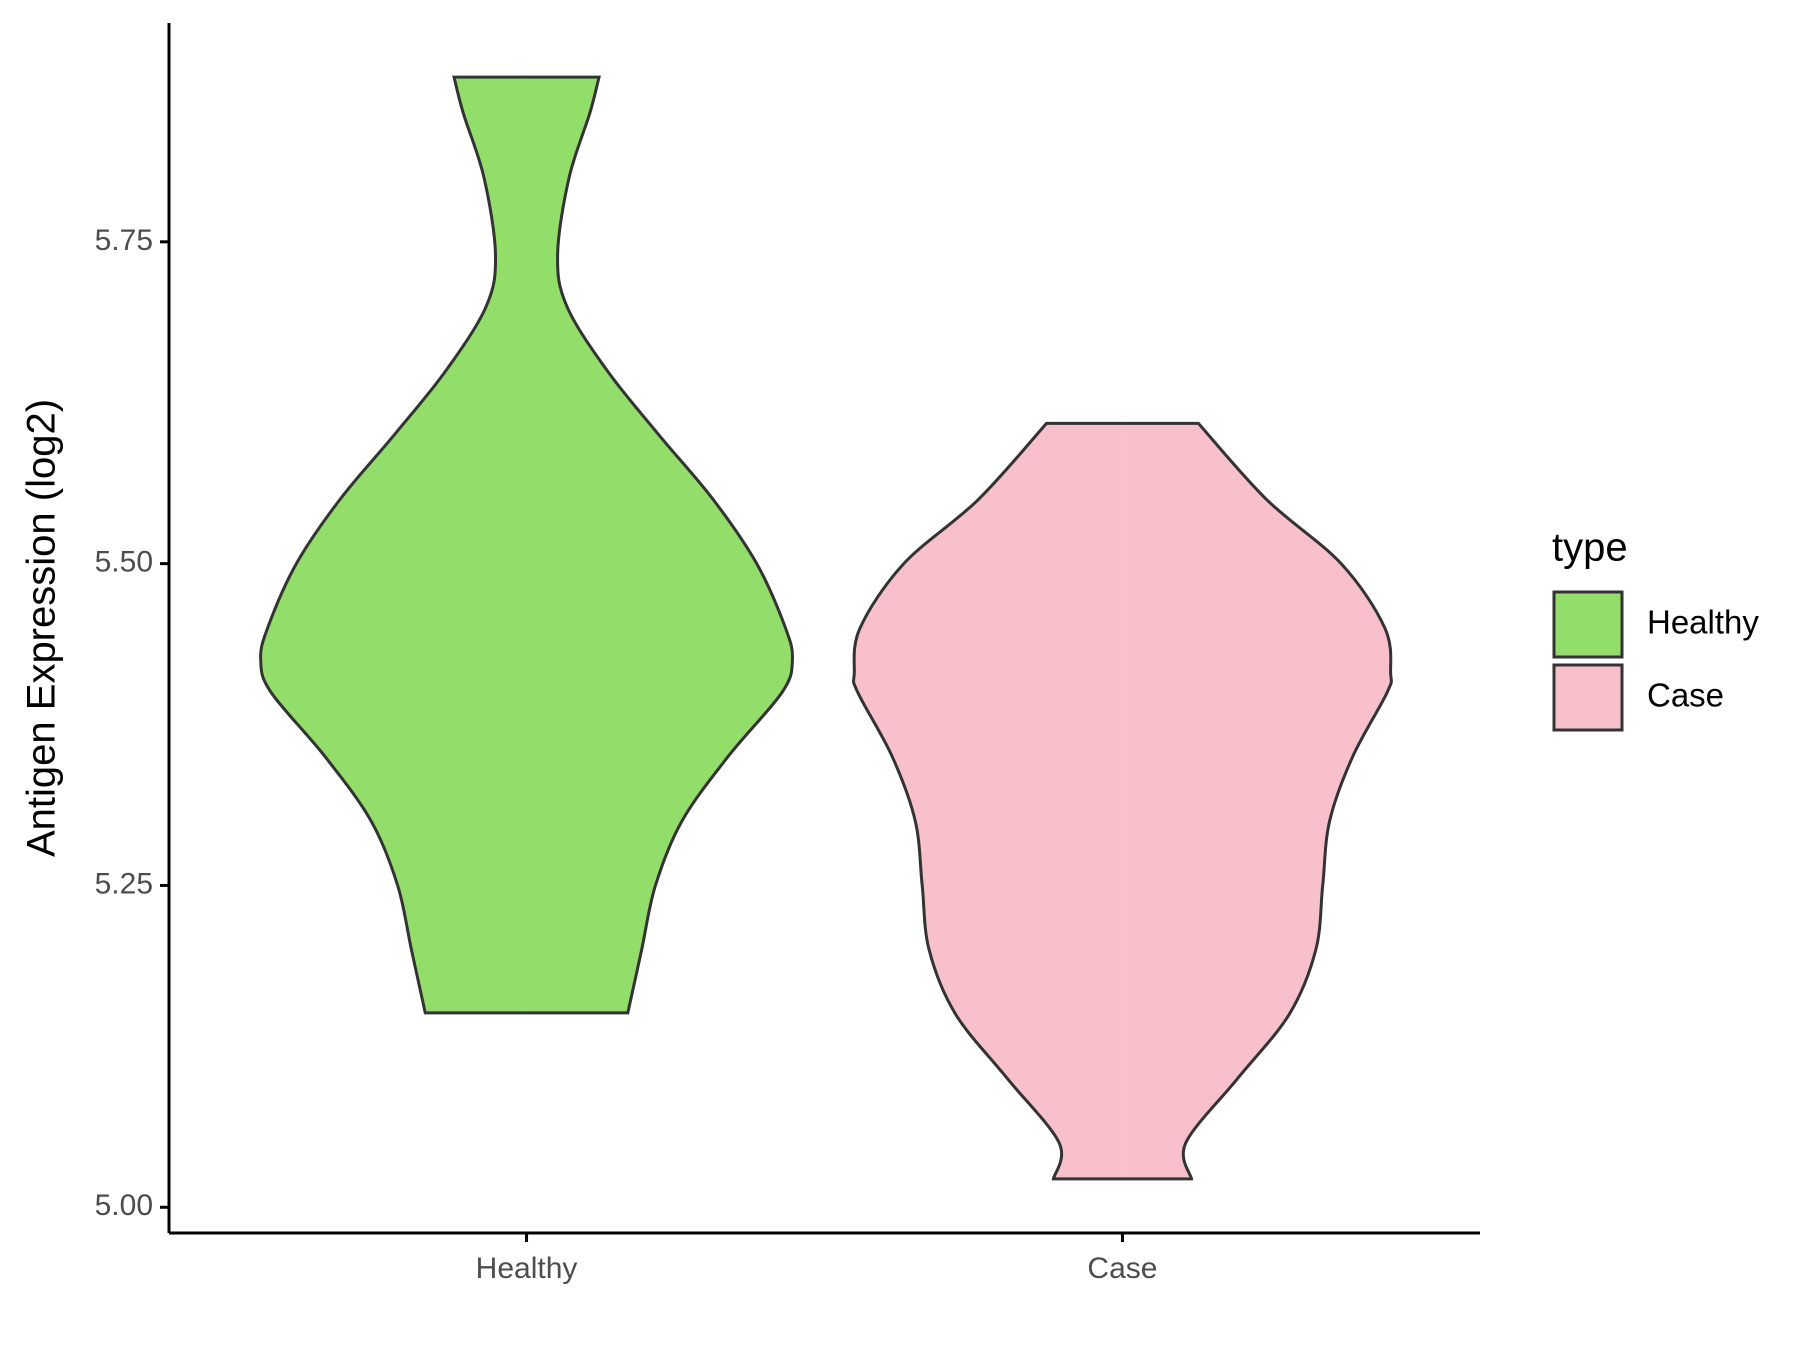 The height and width of the screenshot is (1350, 1800). Describe the element at coordinates (1685, 695) in the screenshot. I see `legend-label: Case` at that location.